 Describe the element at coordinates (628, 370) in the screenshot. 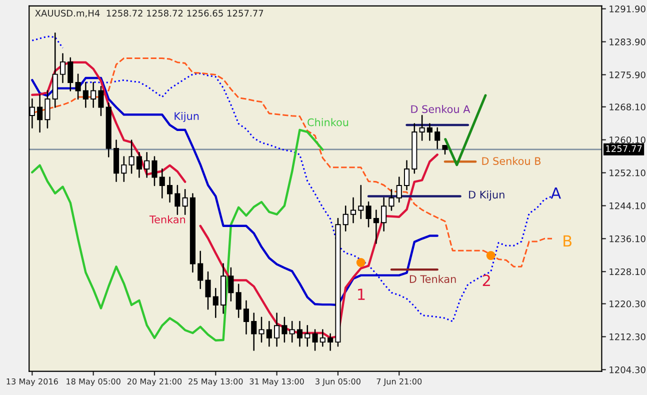

I see `y-tick-label: 1204.30` at that location.